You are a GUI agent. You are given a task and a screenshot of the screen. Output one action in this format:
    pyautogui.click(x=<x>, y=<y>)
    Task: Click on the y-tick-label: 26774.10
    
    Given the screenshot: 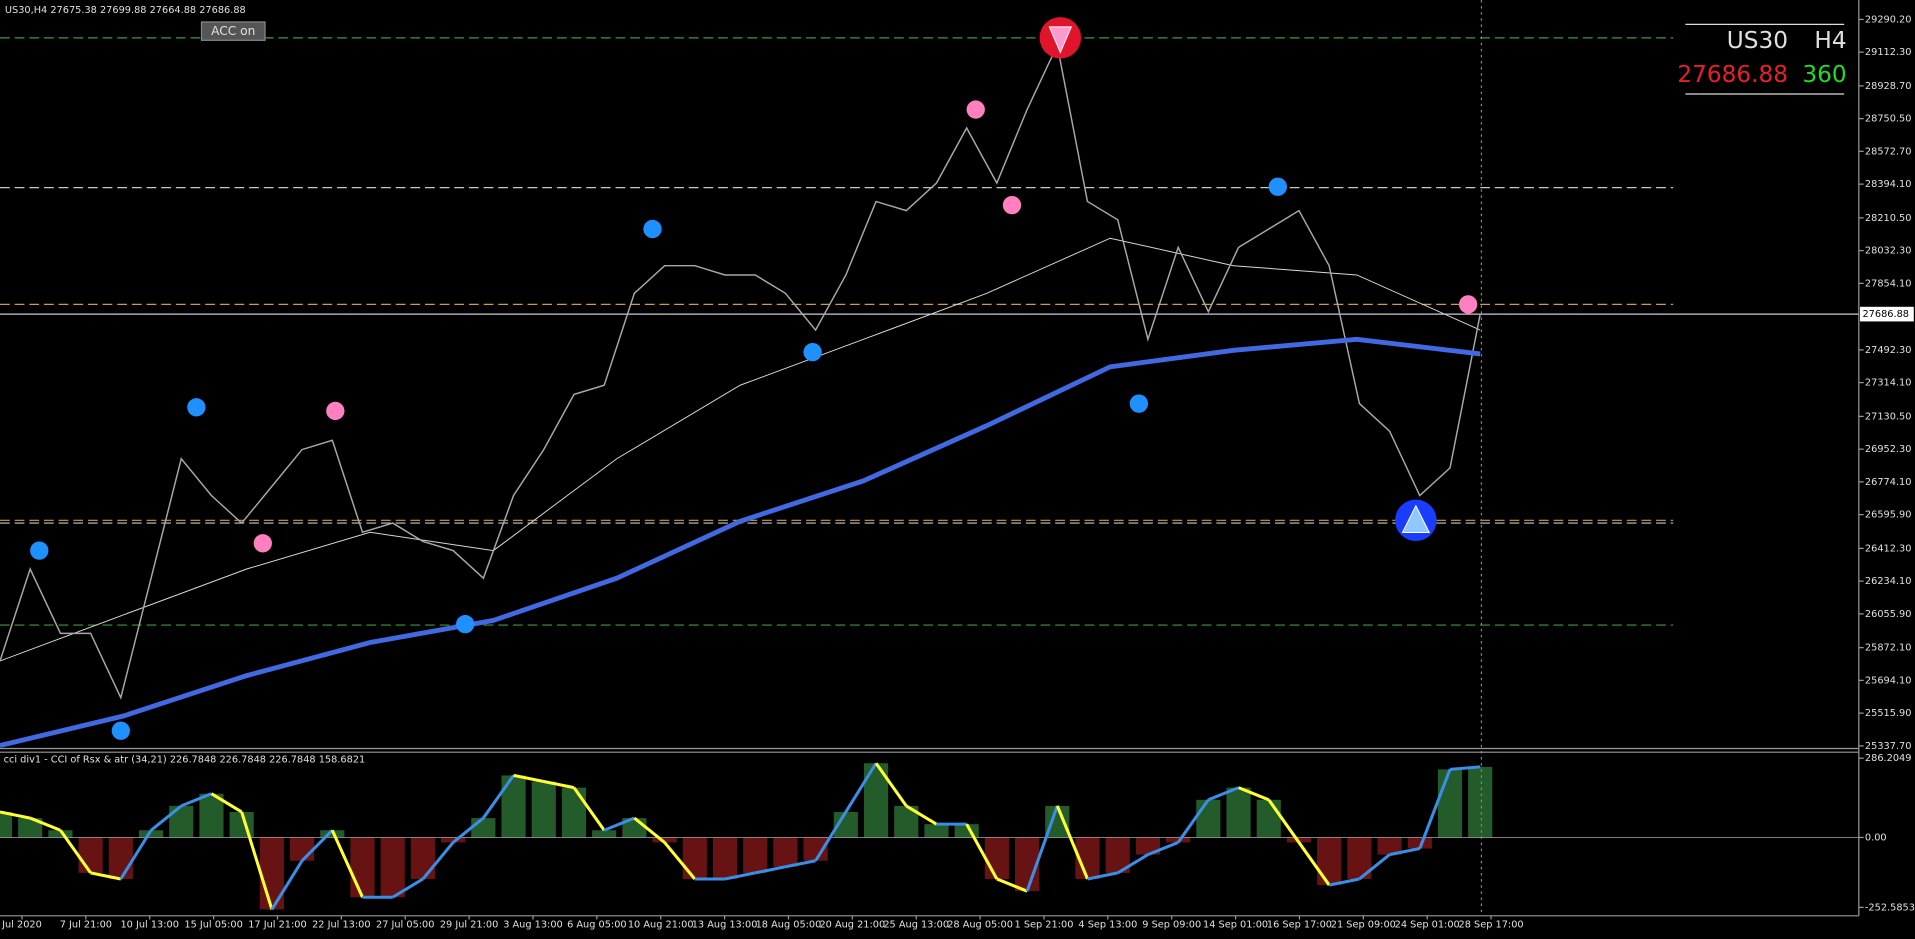 What is the action you would take?
    pyautogui.click(x=1888, y=482)
    